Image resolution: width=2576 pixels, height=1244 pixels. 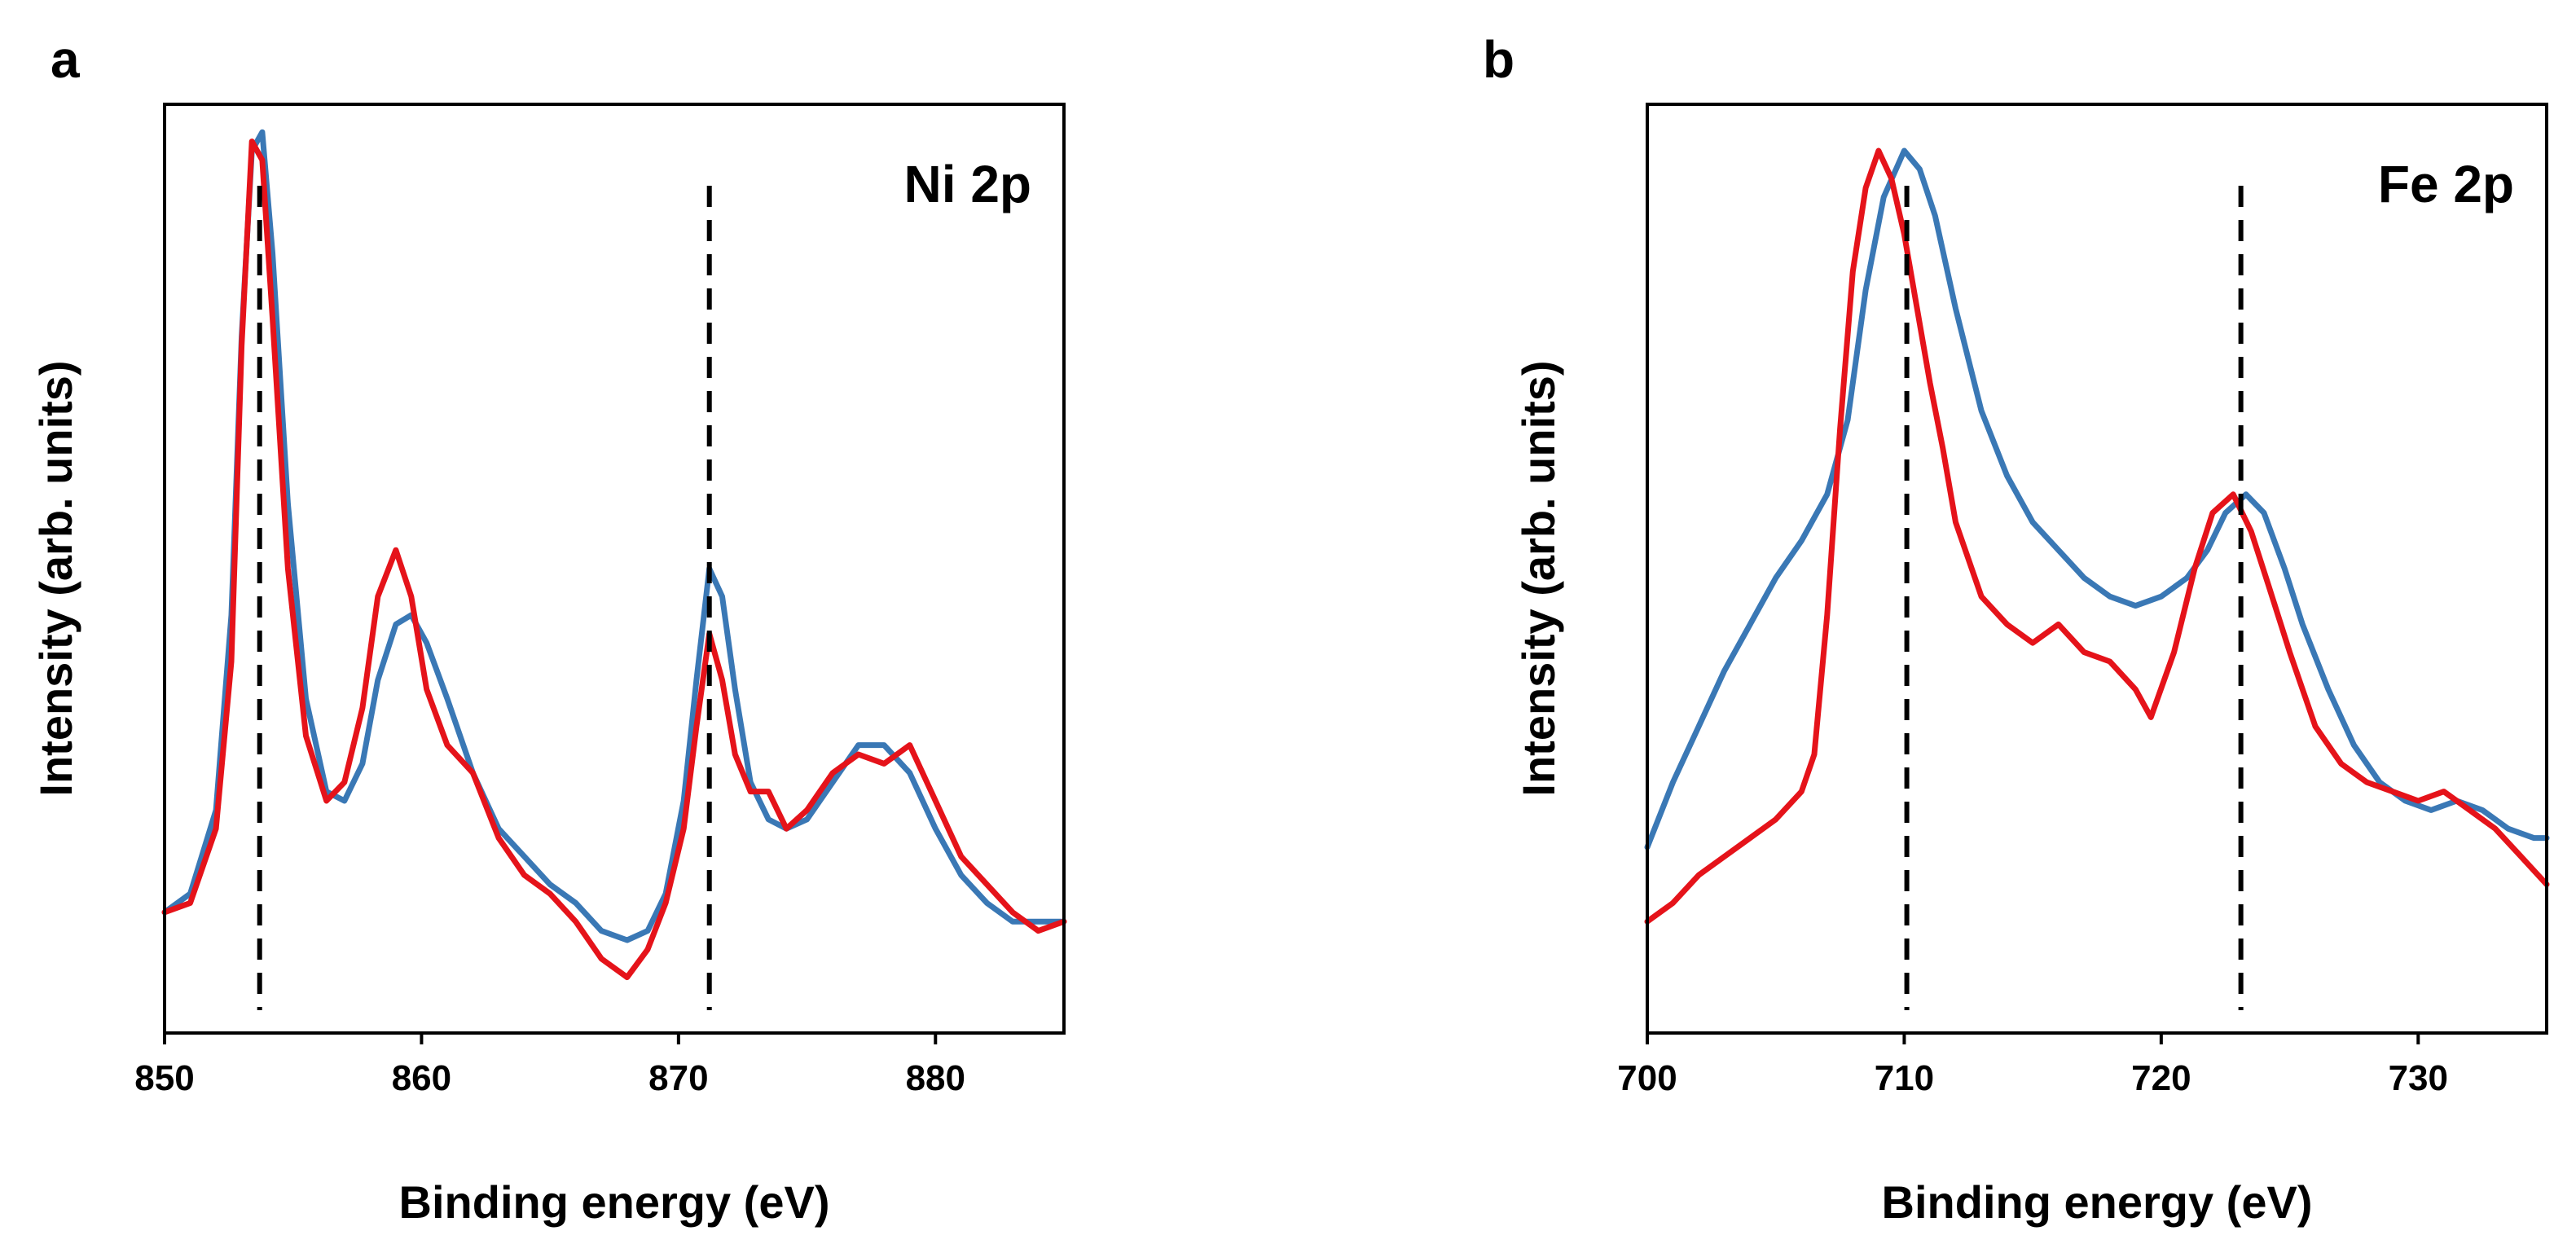 What do you see at coordinates (2161, 1078) in the screenshot?
I see `panel-b-x-tick-label: 720` at bounding box center [2161, 1078].